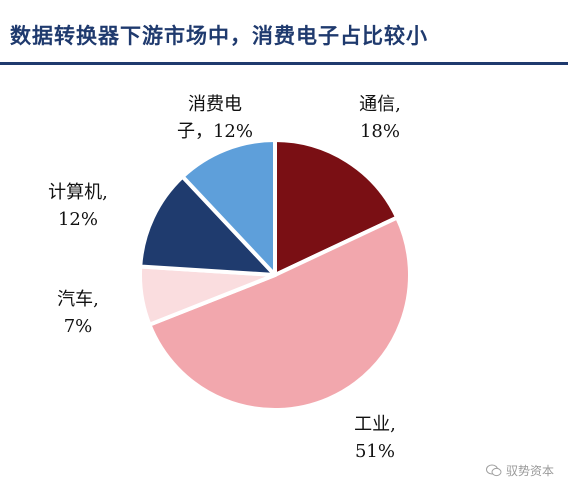  What do you see at coordinates (493, 470) in the screenshot?
I see `wechat-icon` at bounding box center [493, 470].